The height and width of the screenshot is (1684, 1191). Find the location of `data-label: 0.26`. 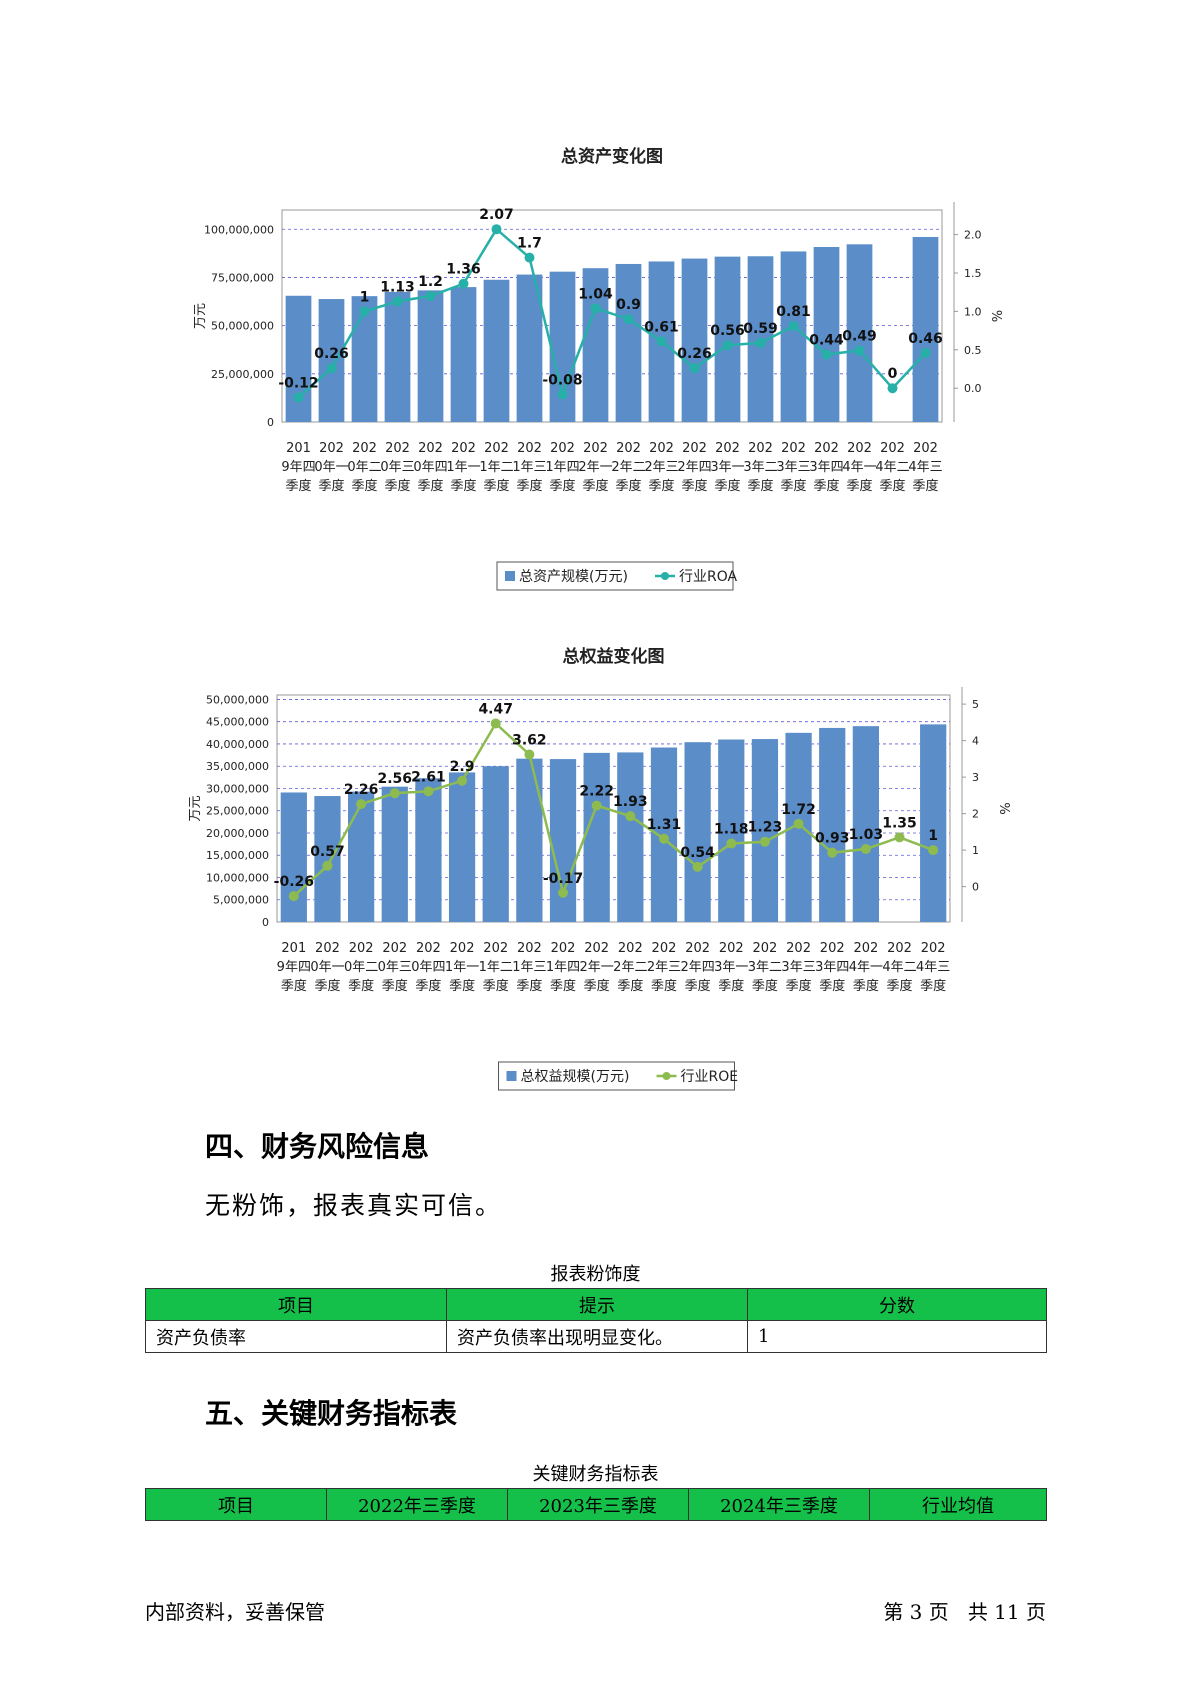

data-label: 0.26 is located at coordinates (694, 354).